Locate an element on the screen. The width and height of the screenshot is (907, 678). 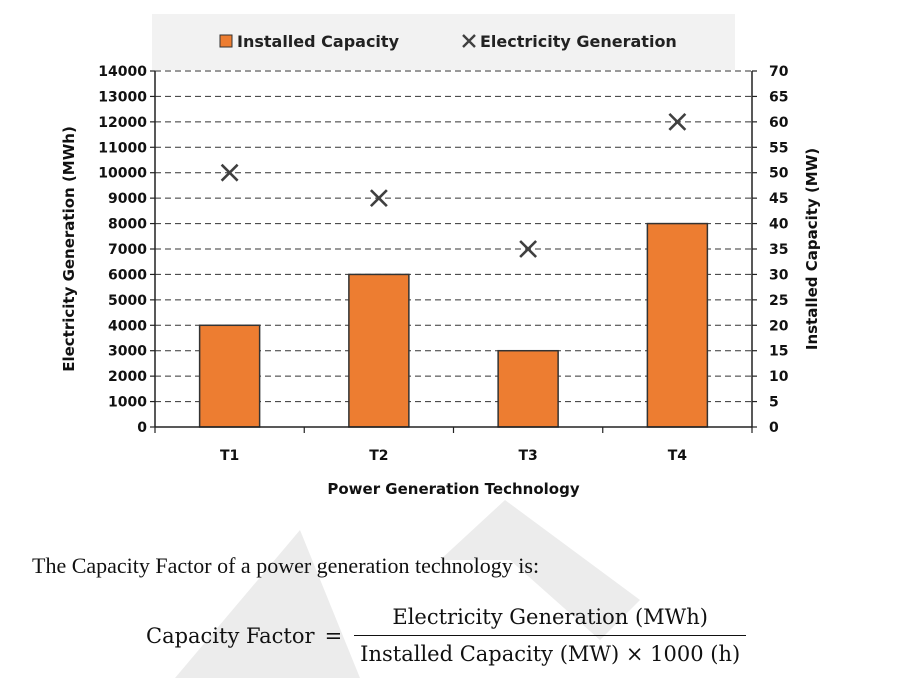
formula-lhs: Capacity Factor is located at coordinates (230, 635).